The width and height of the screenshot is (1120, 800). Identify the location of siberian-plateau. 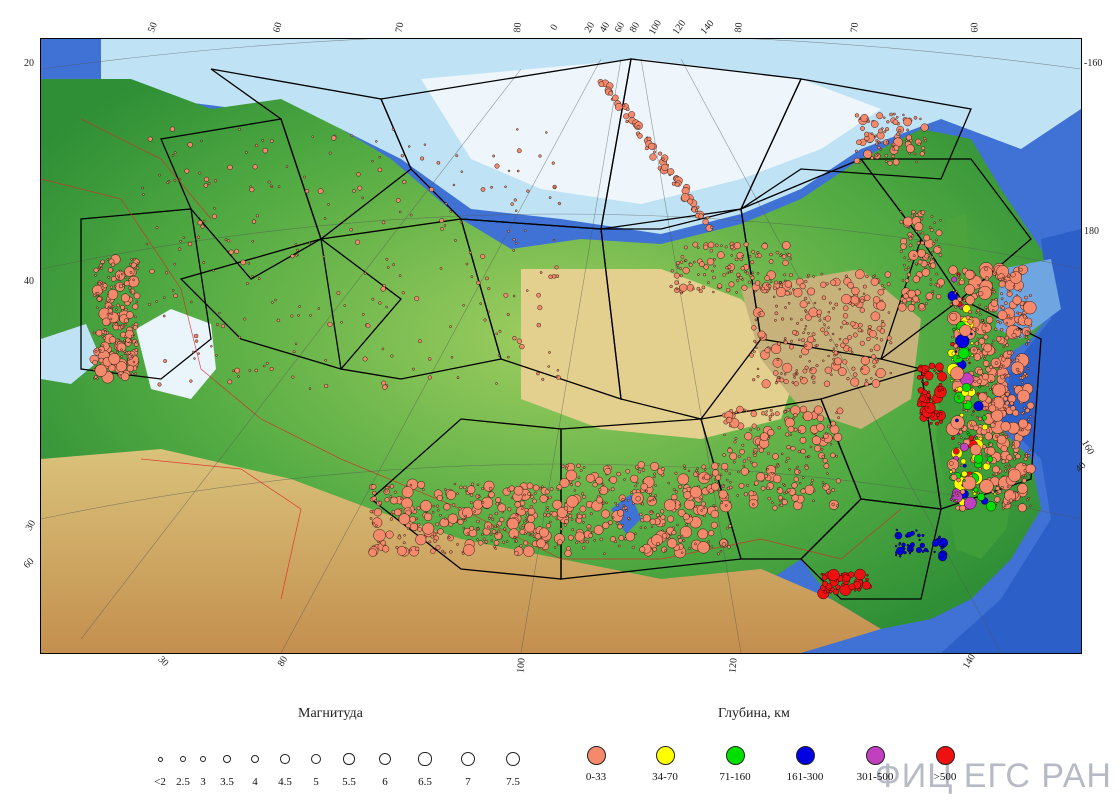
(661, 354).